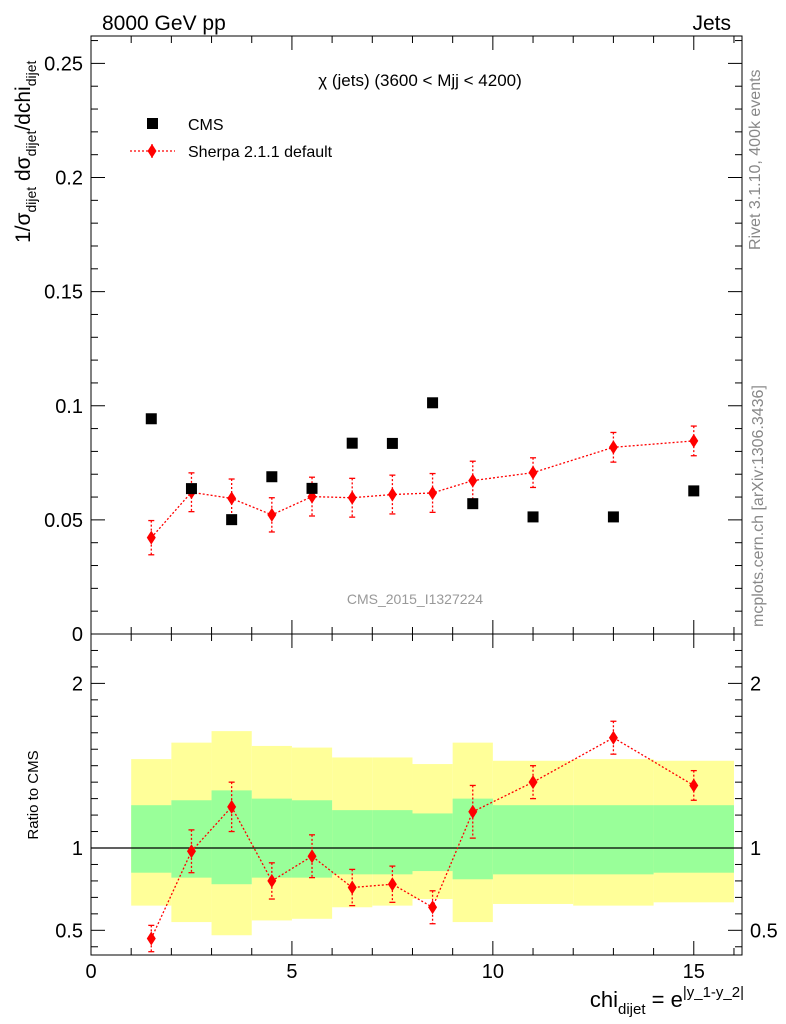 Image resolution: width=786 pixels, height=1024 pixels. Describe the element at coordinates (694, 972) in the screenshot. I see `x-tick-label: 15` at that location.